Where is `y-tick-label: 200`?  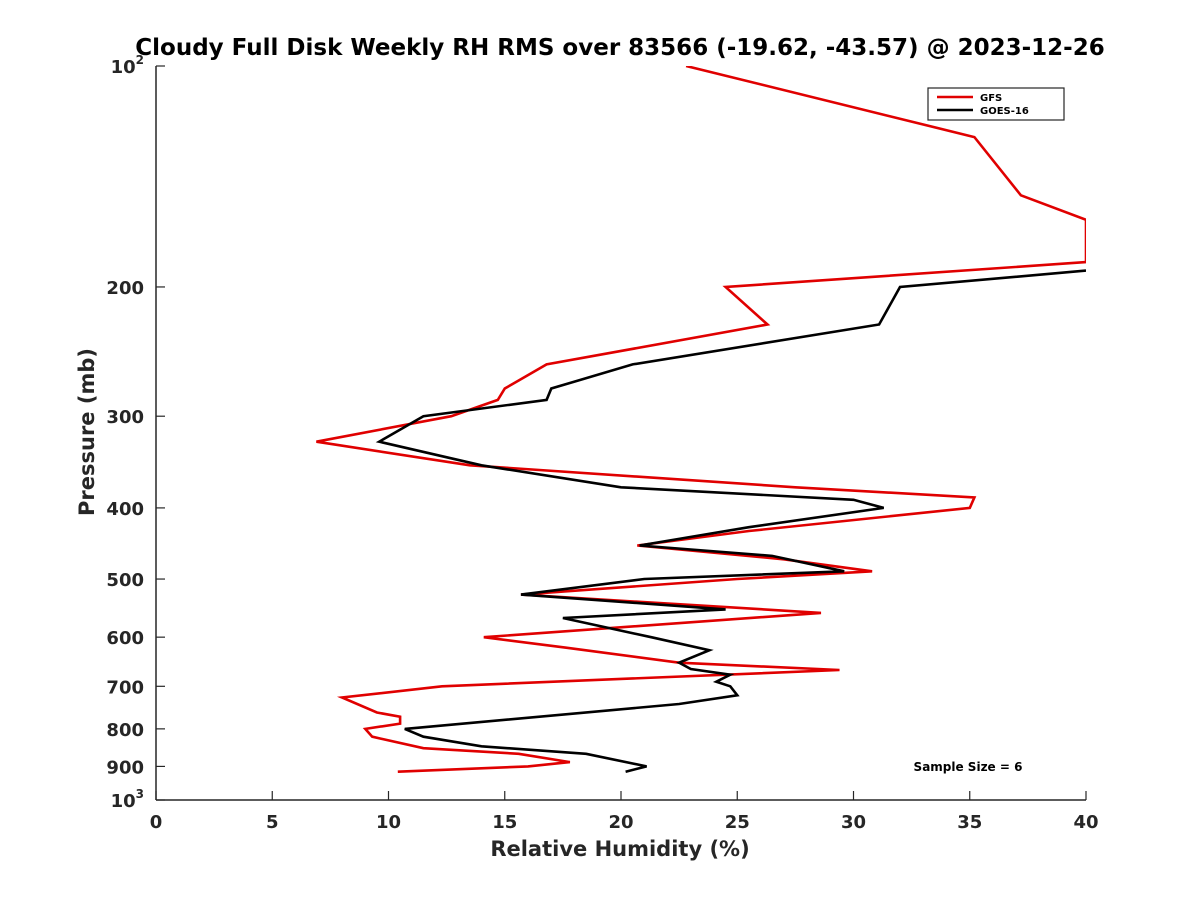
y-tick-label: 200 is located at coordinates (125, 288).